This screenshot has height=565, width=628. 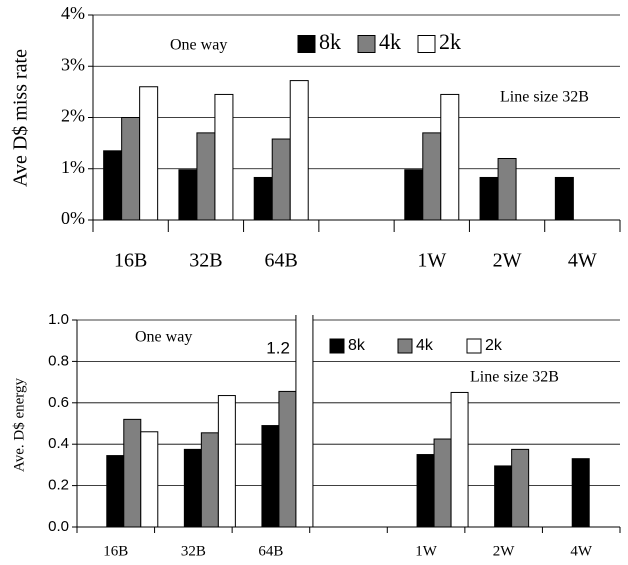 What do you see at coordinates (58, 402) in the screenshot?
I see `y-tick-label: 0.6` at bounding box center [58, 402].